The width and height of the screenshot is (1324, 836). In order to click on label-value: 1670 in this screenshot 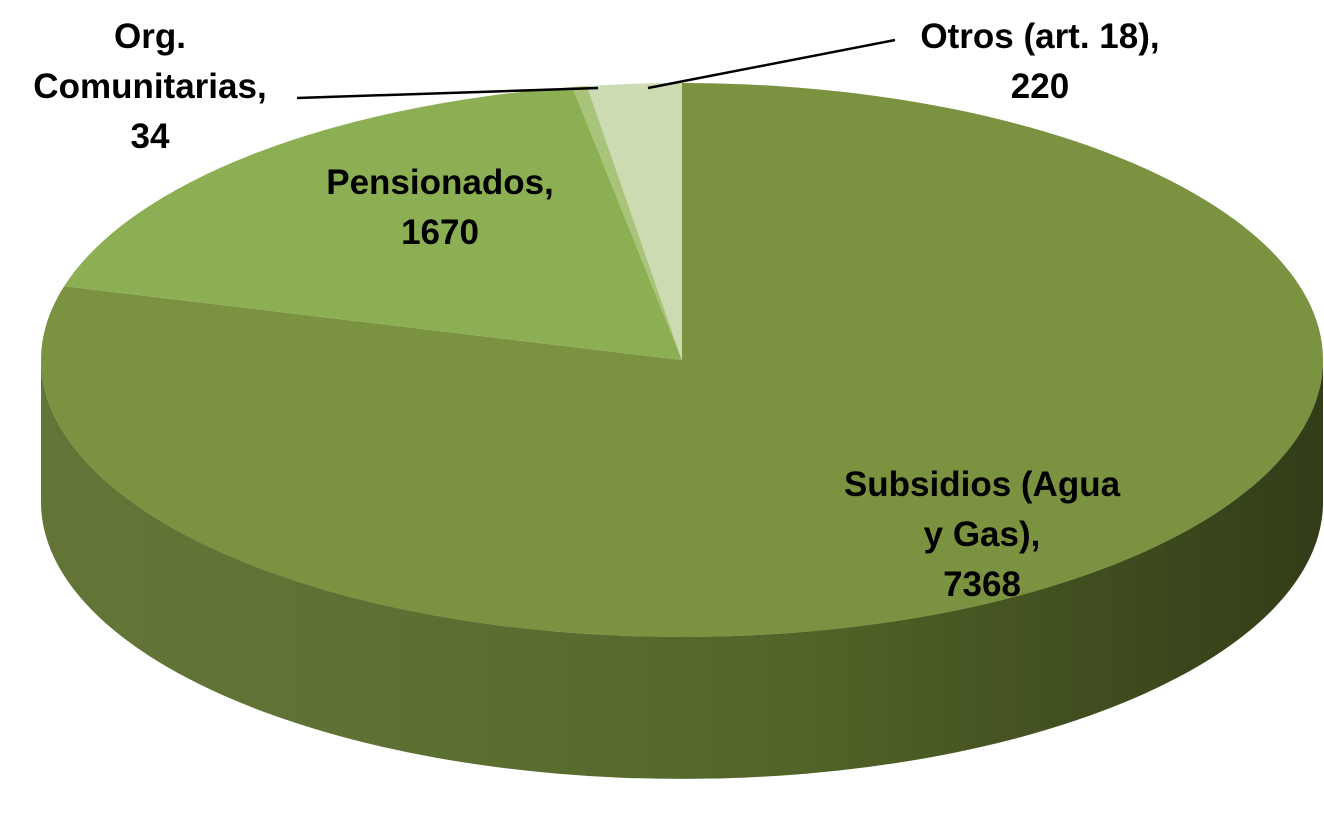, I will do `click(440, 232)`.